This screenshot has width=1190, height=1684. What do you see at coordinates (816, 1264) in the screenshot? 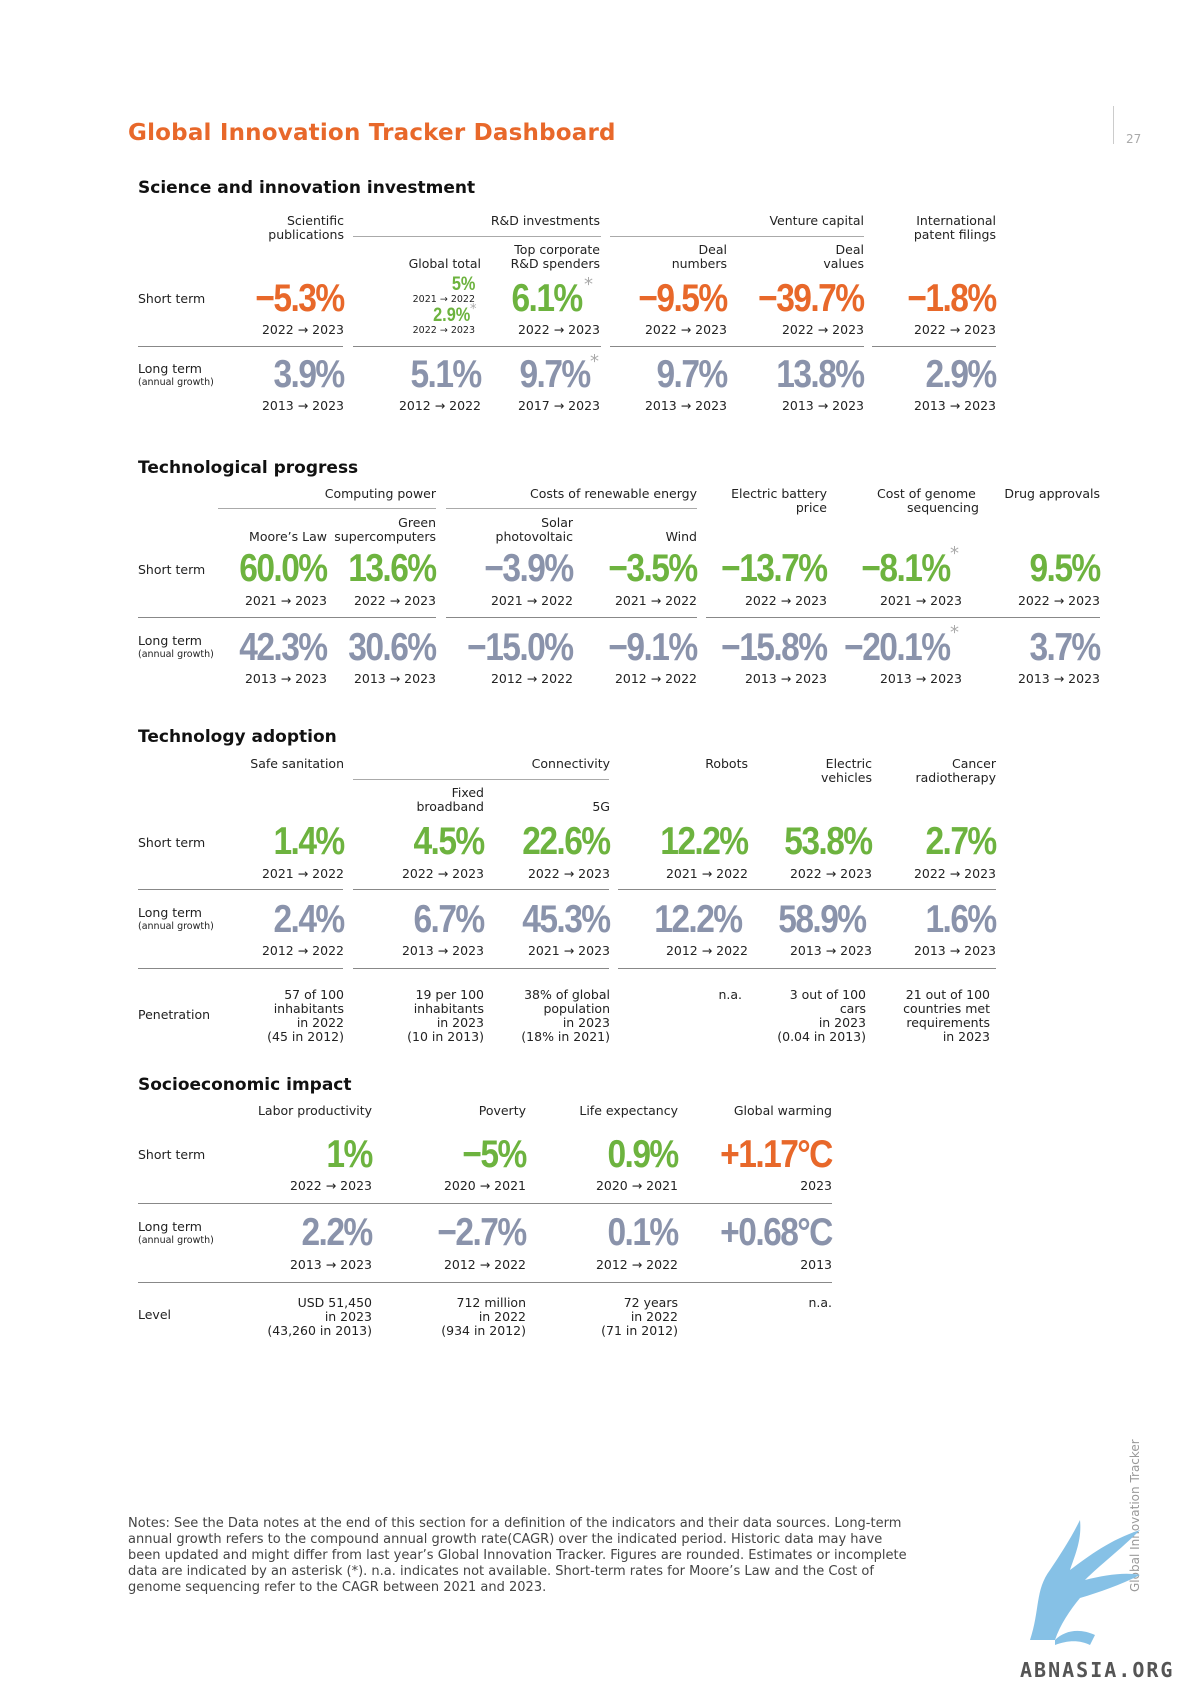
I see `period-warming-long: 2013` at bounding box center [816, 1264].